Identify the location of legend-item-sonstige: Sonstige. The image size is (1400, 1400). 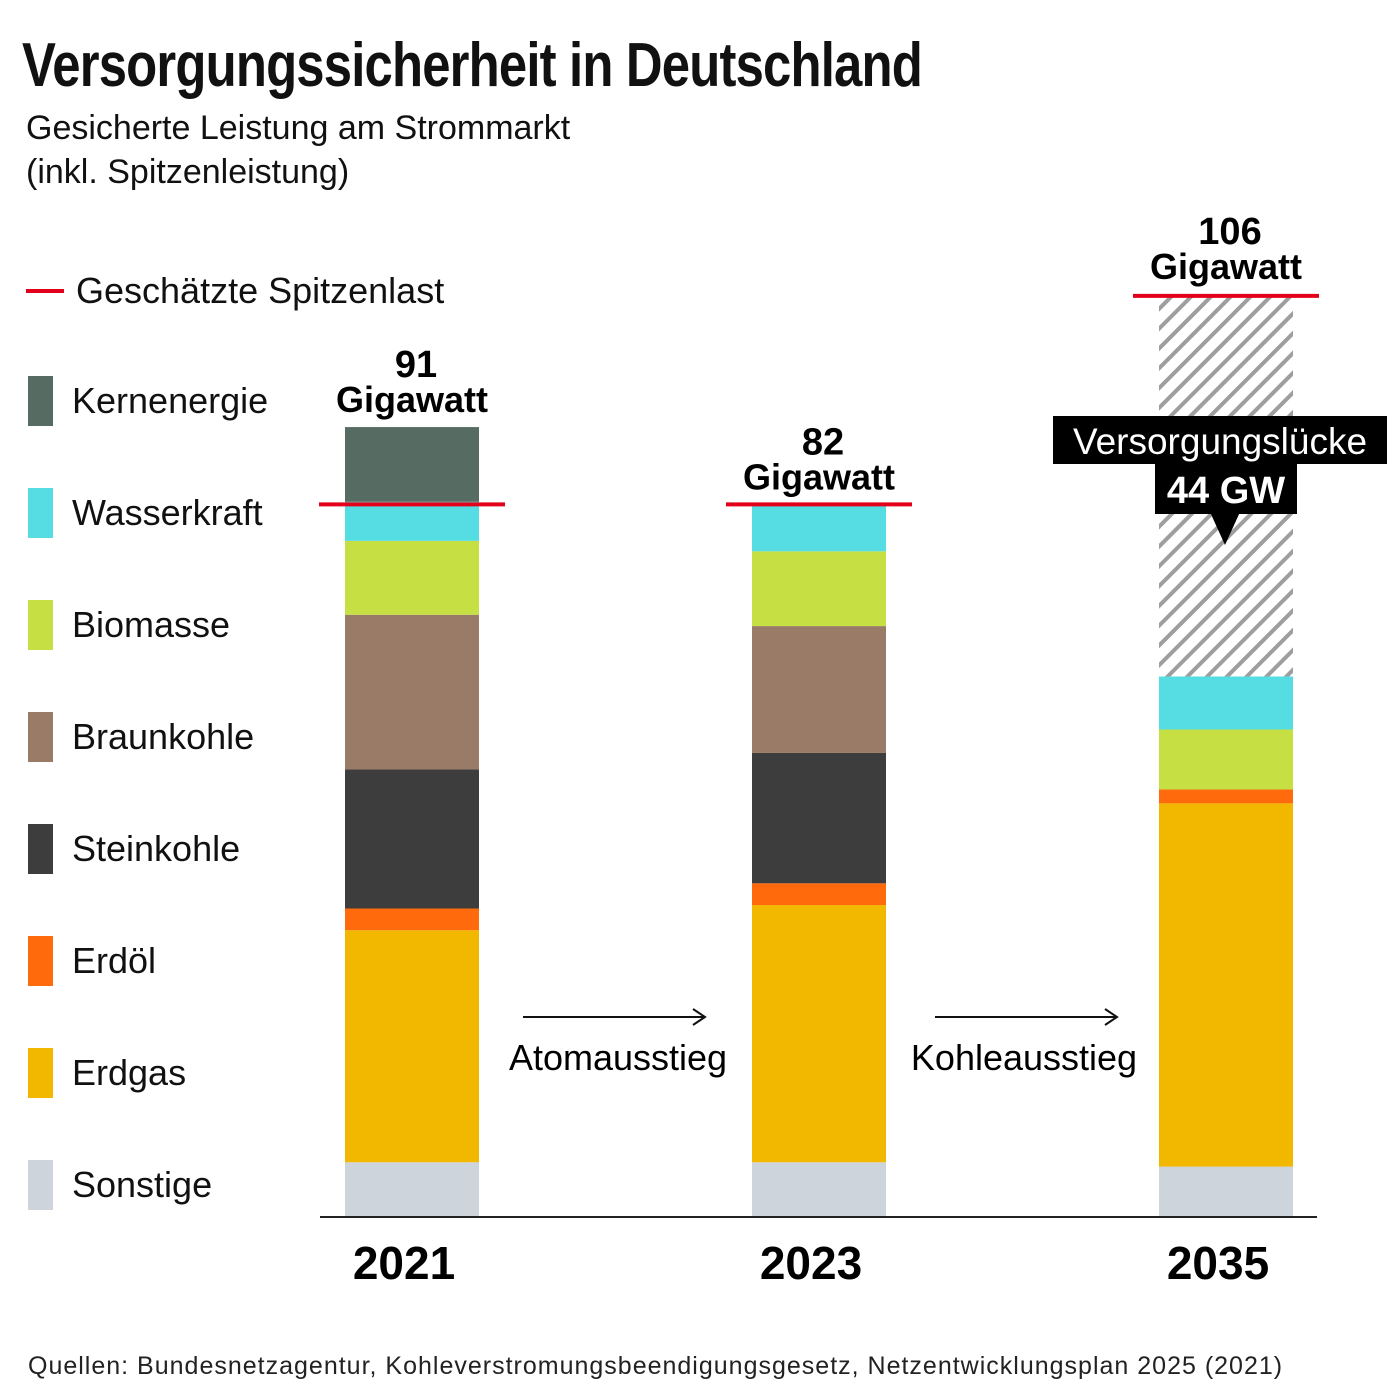
(120, 1185).